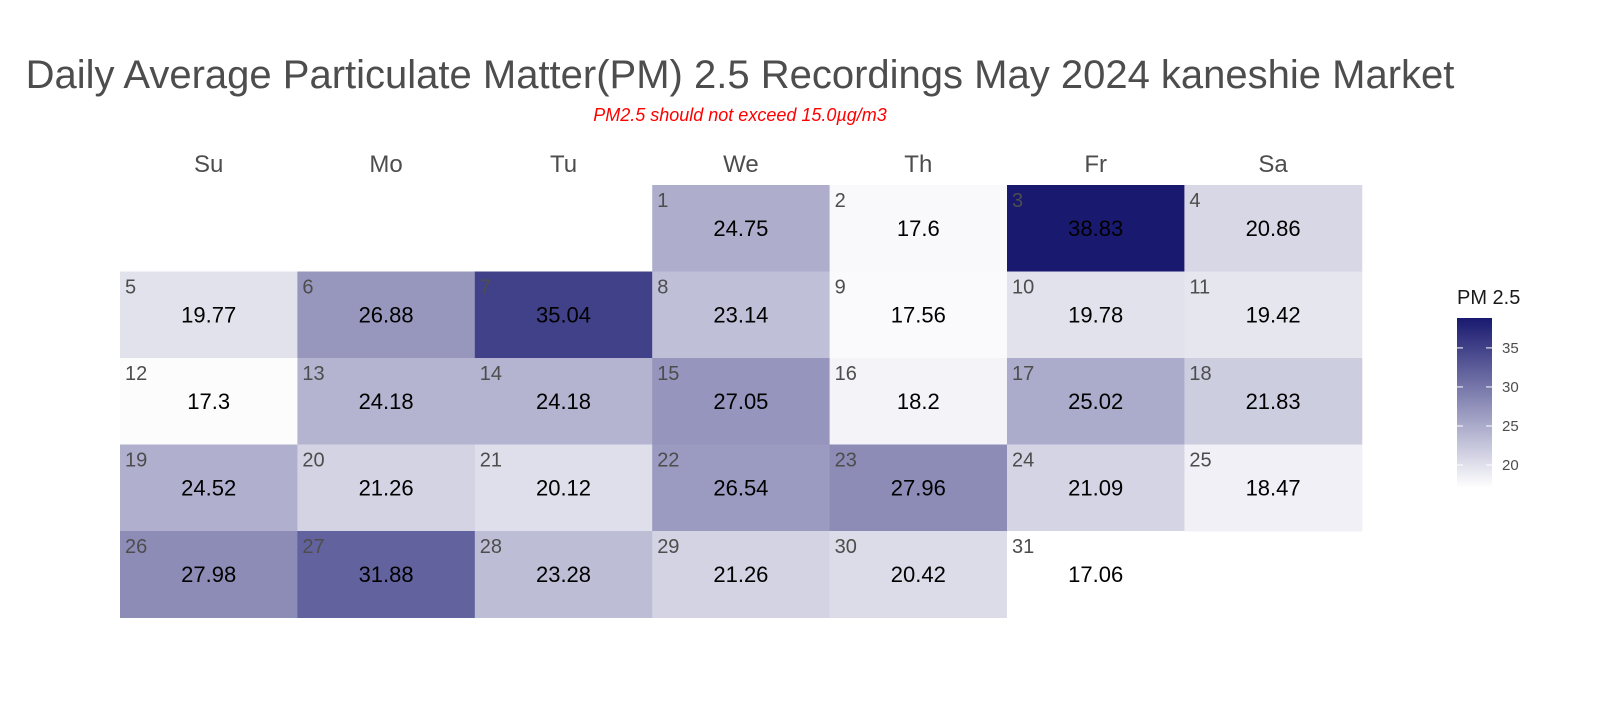 This screenshot has width=1600, height=722. What do you see at coordinates (136, 374) in the screenshot?
I see `day-number: 12` at bounding box center [136, 374].